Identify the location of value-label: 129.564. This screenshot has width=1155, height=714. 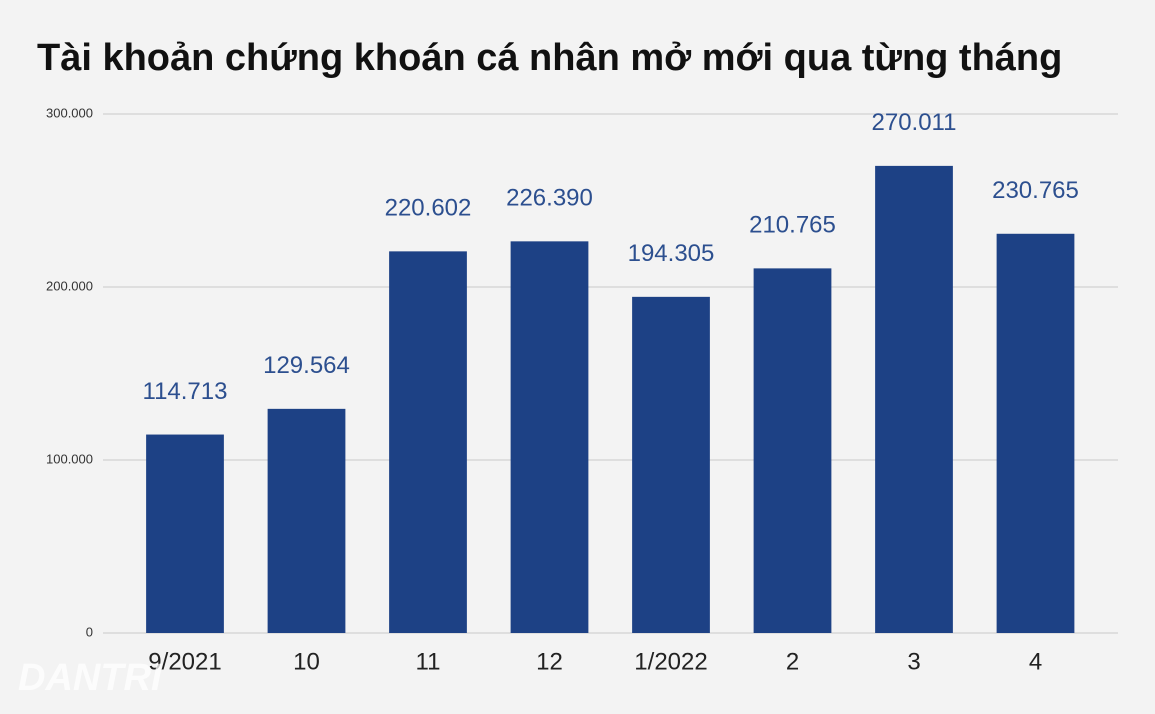
(306, 365).